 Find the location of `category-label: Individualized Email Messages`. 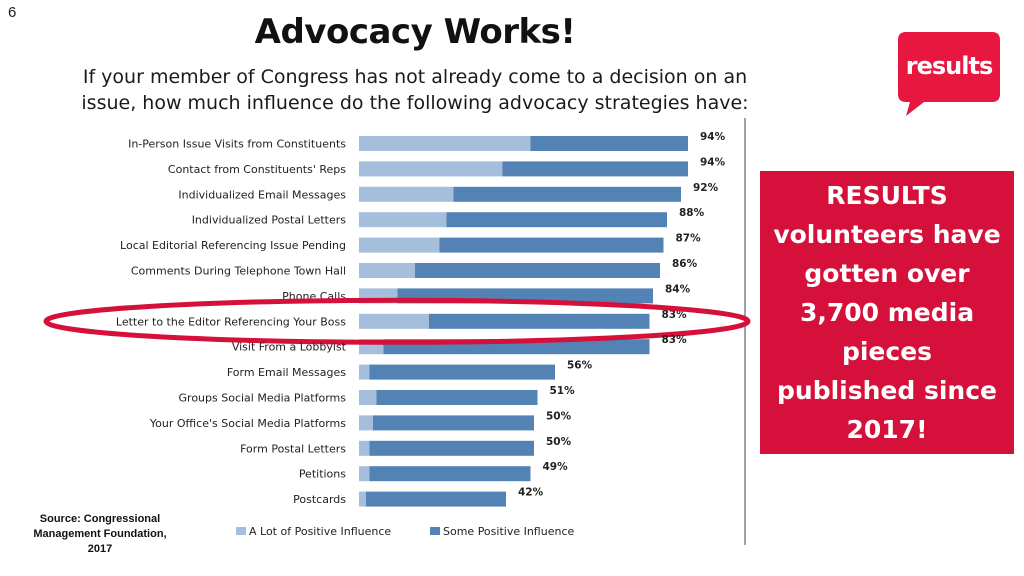

category-label: Individualized Email Messages is located at coordinates (262, 194).